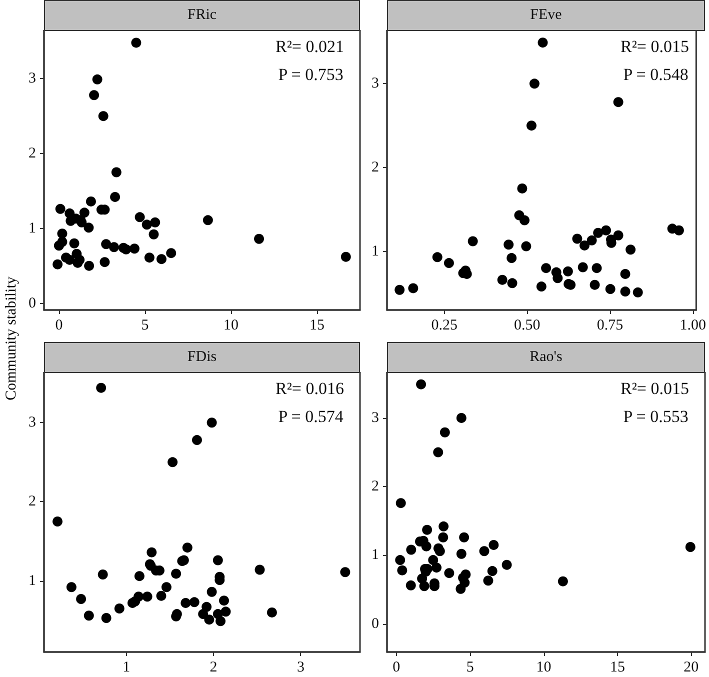 The width and height of the screenshot is (709, 677). Describe the element at coordinates (300, 668) in the screenshot. I see `x-tick-label: 3` at that location.